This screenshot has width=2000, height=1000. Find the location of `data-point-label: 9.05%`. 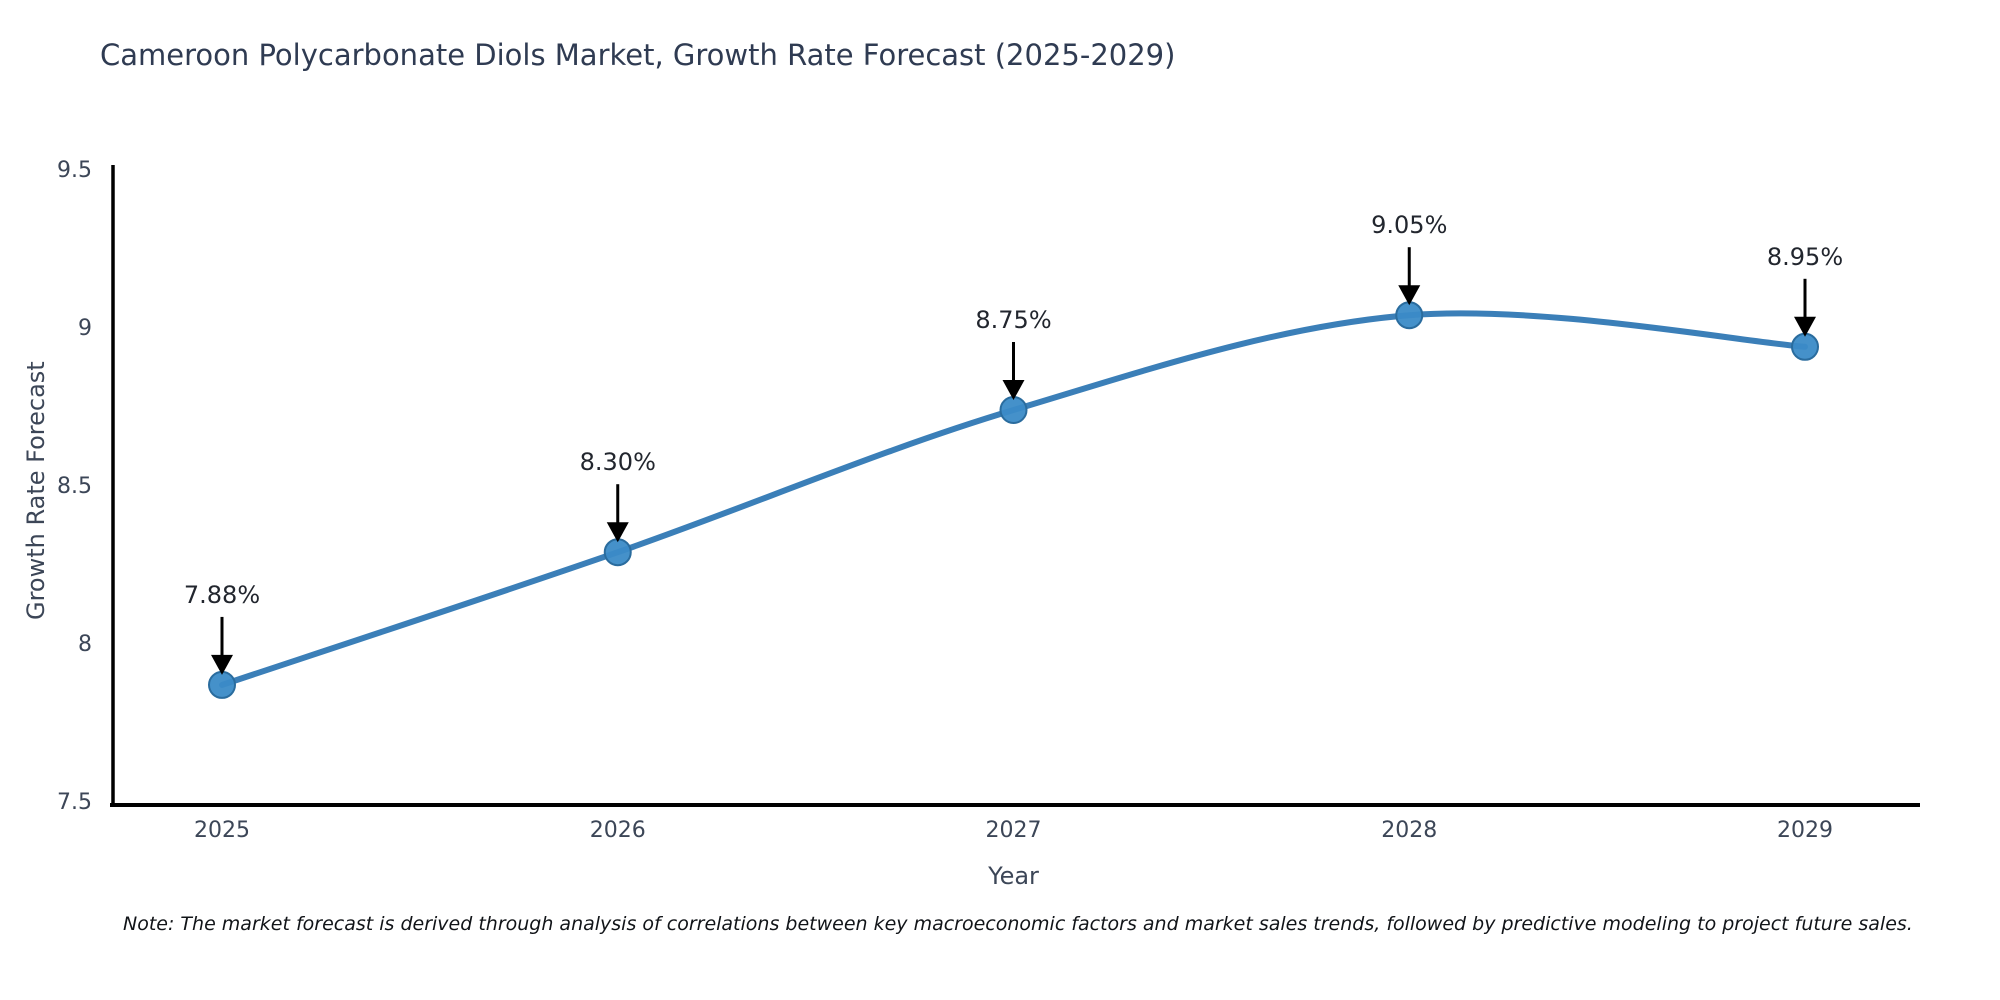

data-point-label: 9.05% is located at coordinates (1409, 225).